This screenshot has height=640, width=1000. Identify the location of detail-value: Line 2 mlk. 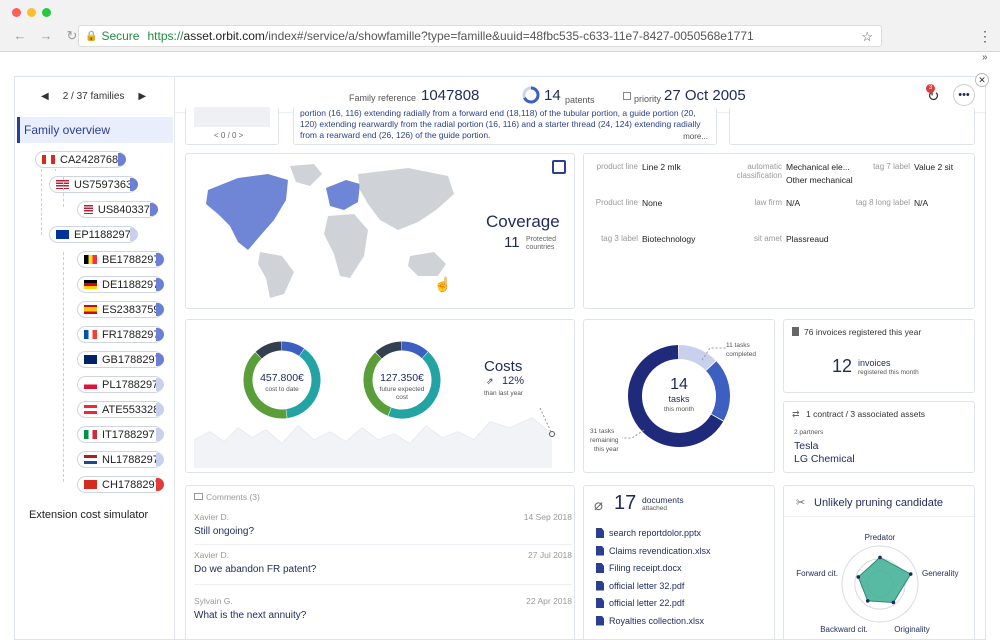
(661, 167).